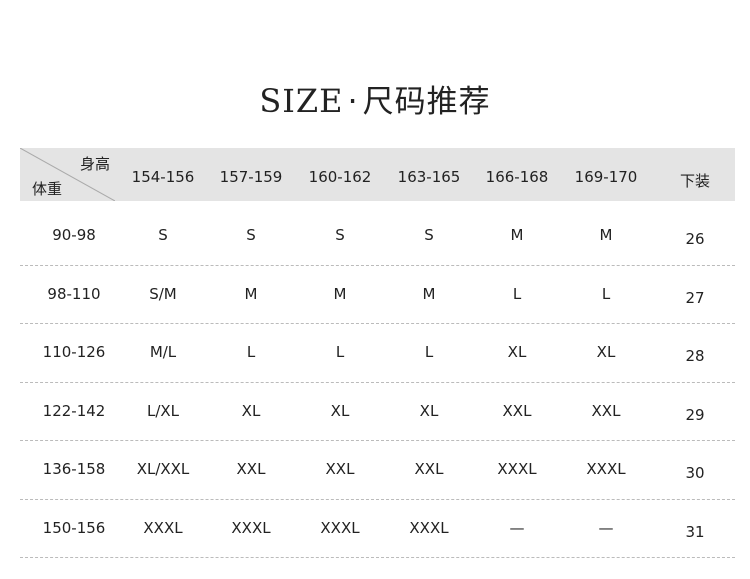  I want to click on column-header: 157-159, so click(251, 177).